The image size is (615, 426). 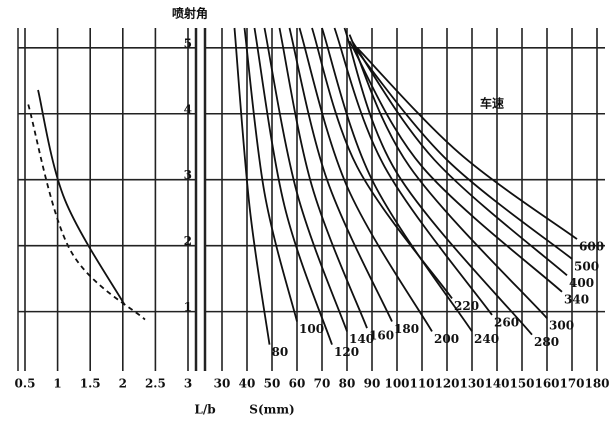 What do you see at coordinates (188, 109) in the screenshot?
I see `y-tick-label: 4` at bounding box center [188, 109].